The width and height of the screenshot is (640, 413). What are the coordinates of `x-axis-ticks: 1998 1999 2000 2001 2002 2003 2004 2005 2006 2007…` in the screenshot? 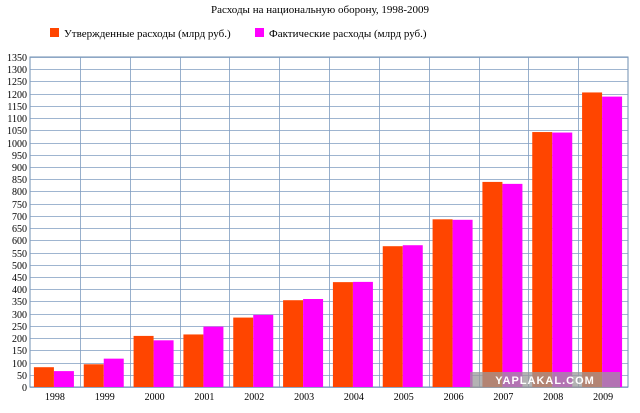 It's located at (329, 397).